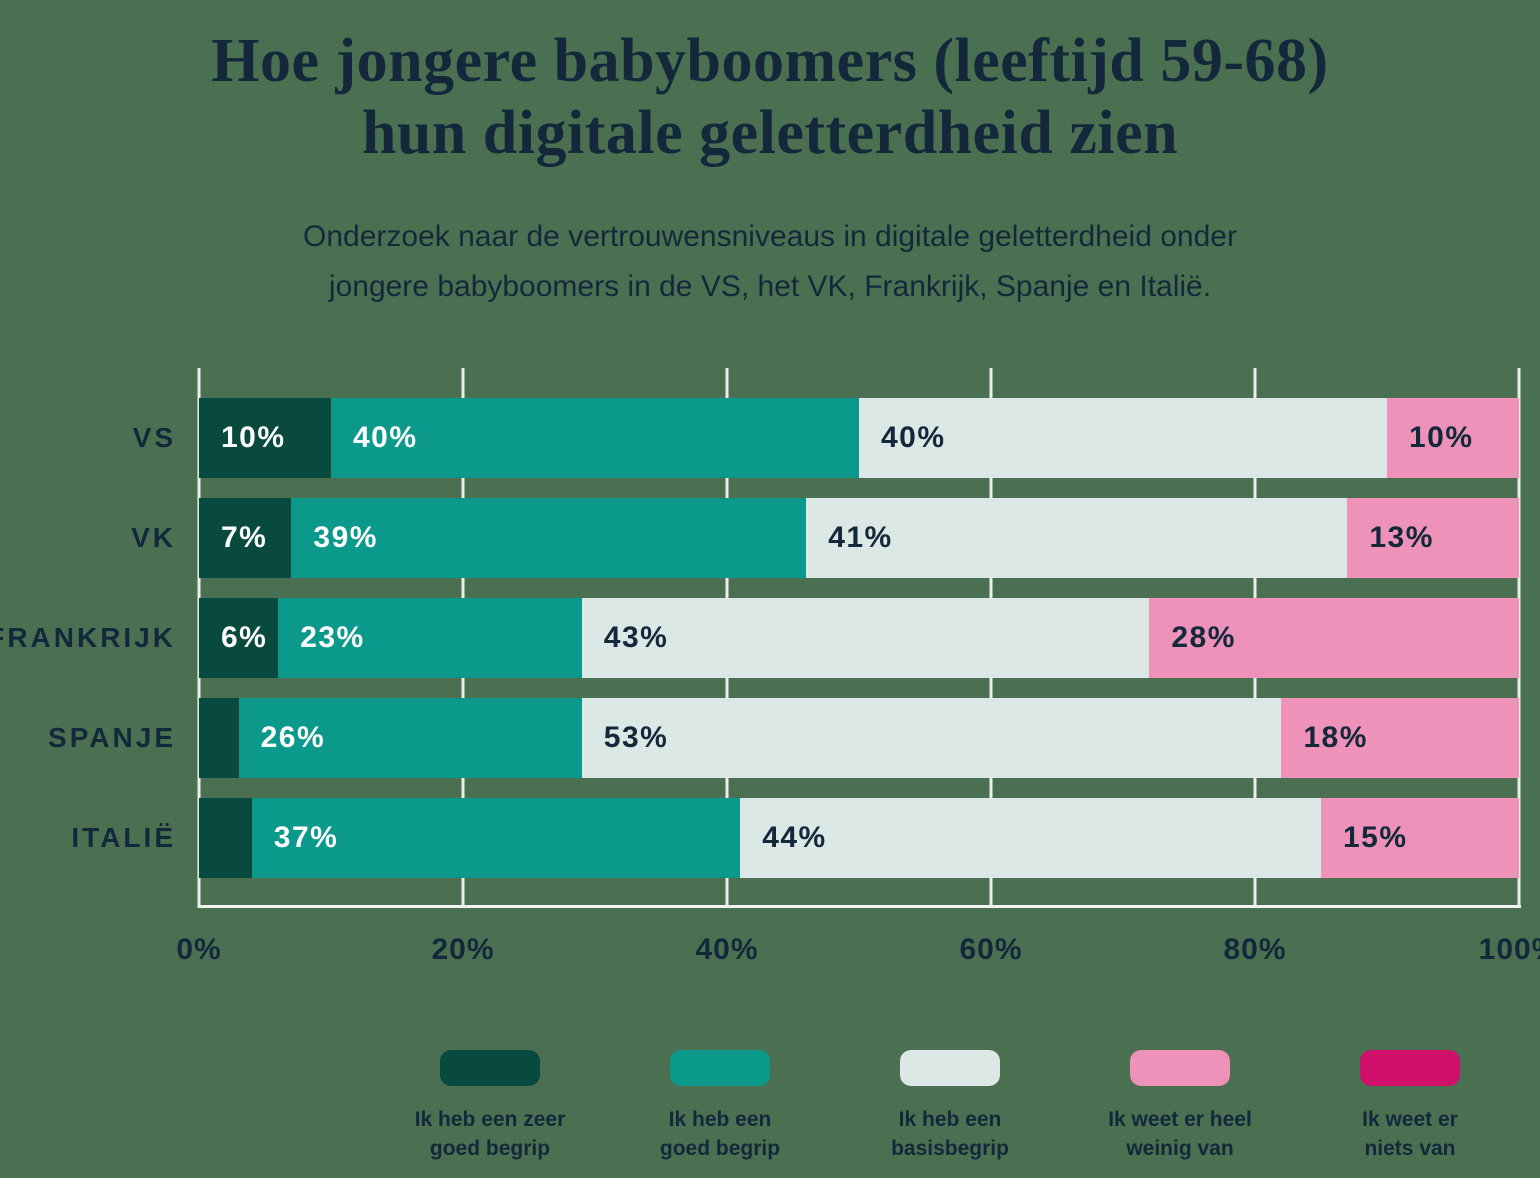  Describe the element at coordinates (293, 737) in the screenshot. I see `bar-value-label: 26%` at that location.